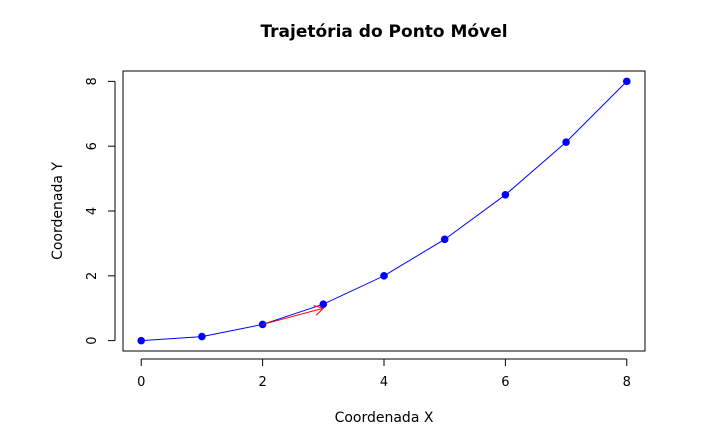 This screenshot has height=438, width=714. I want to click on x-axis: 0 2 4 6 8, so click(384, 374).